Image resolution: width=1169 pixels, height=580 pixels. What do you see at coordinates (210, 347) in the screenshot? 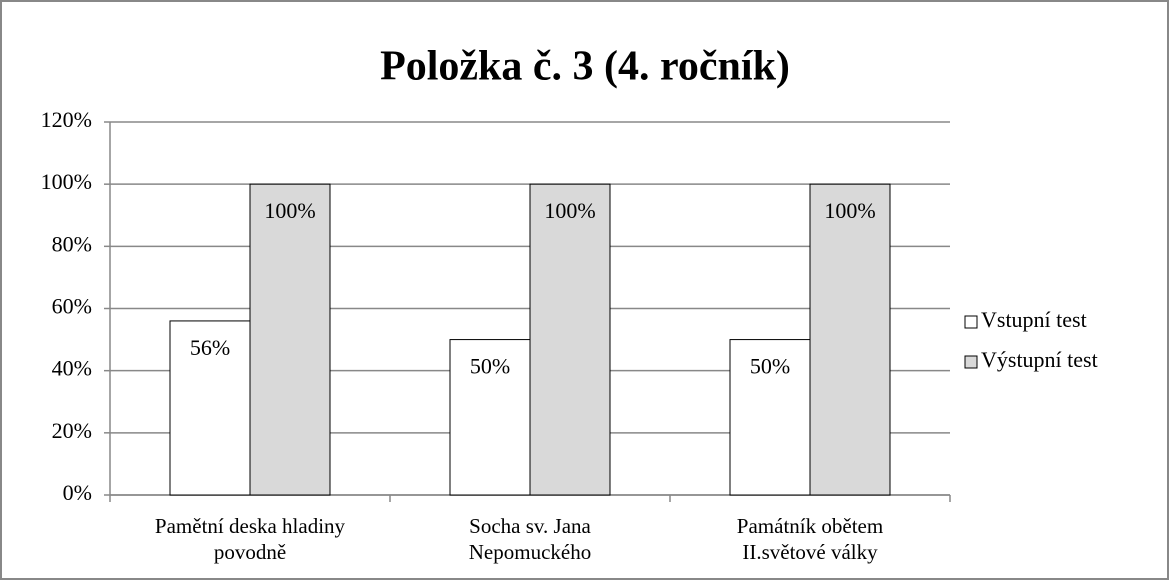
I see `data-label: 56%` at bounding box center [210, 347].